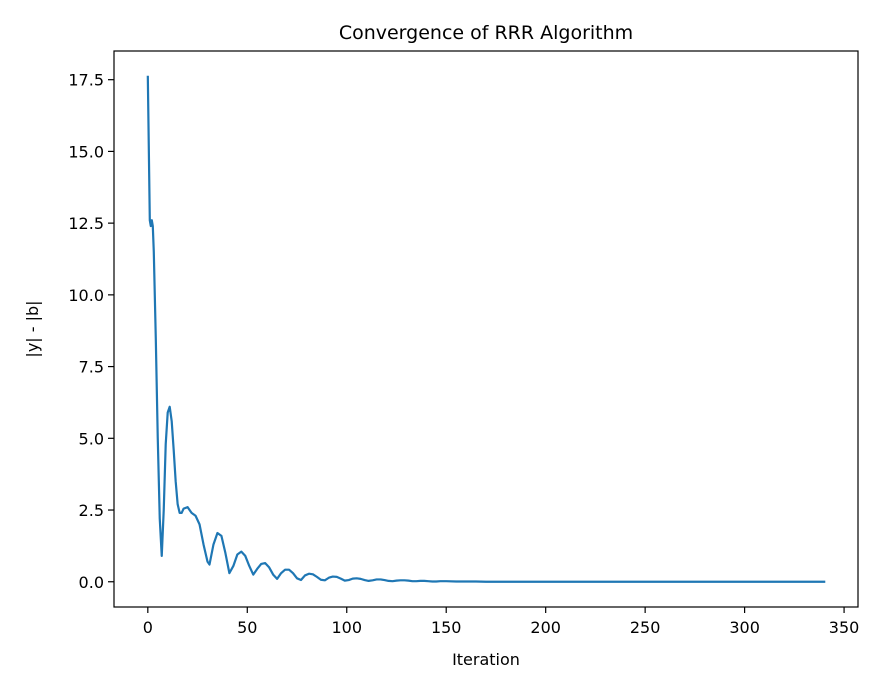  What do you see at coordinates (91, 438) in the screenshot?
I see `y-tick-label: 5.0` at bounding box center [91, 438].